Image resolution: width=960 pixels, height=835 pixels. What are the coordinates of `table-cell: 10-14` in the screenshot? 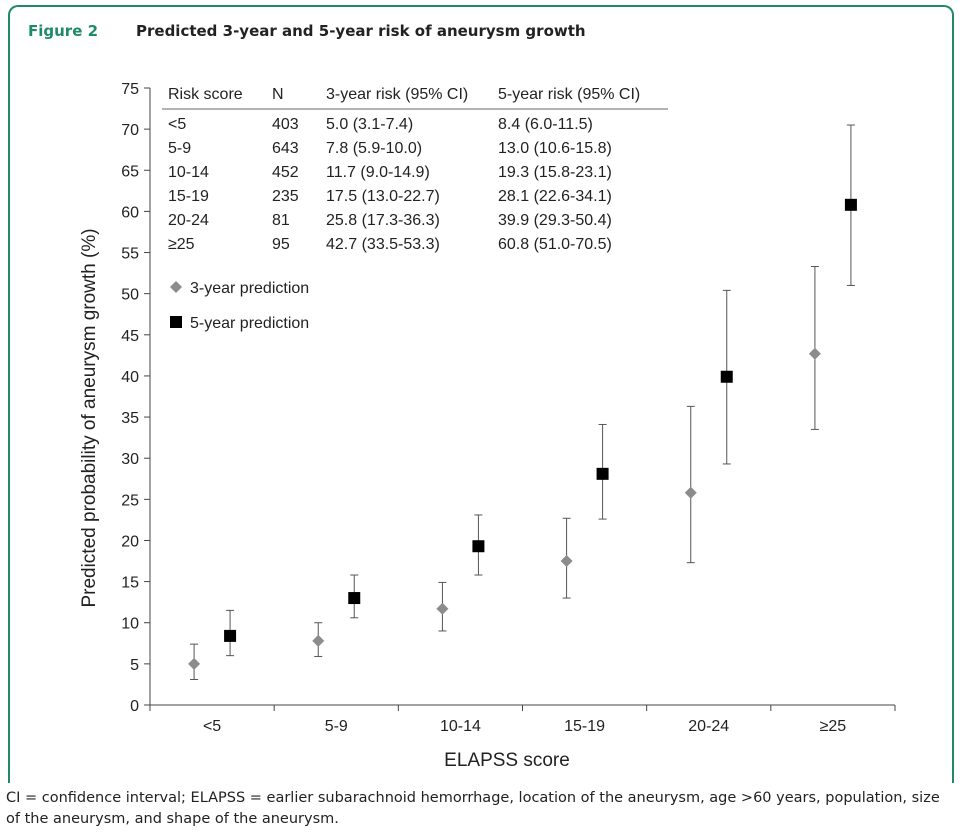 It's located at (188, 172).